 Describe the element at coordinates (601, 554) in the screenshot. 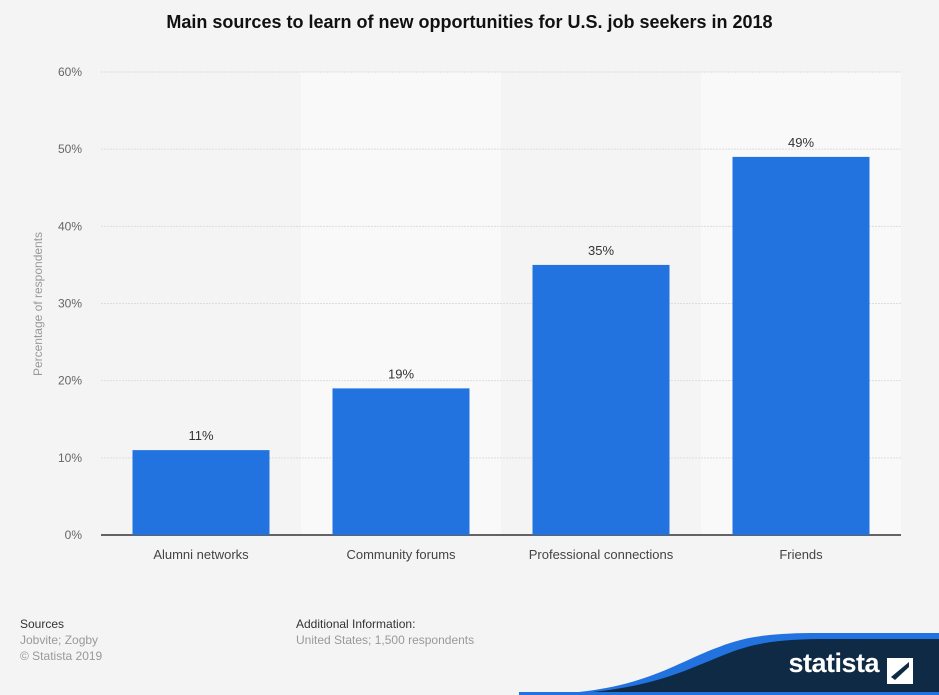

I see `x-tick-label: Professional connections` at that location.